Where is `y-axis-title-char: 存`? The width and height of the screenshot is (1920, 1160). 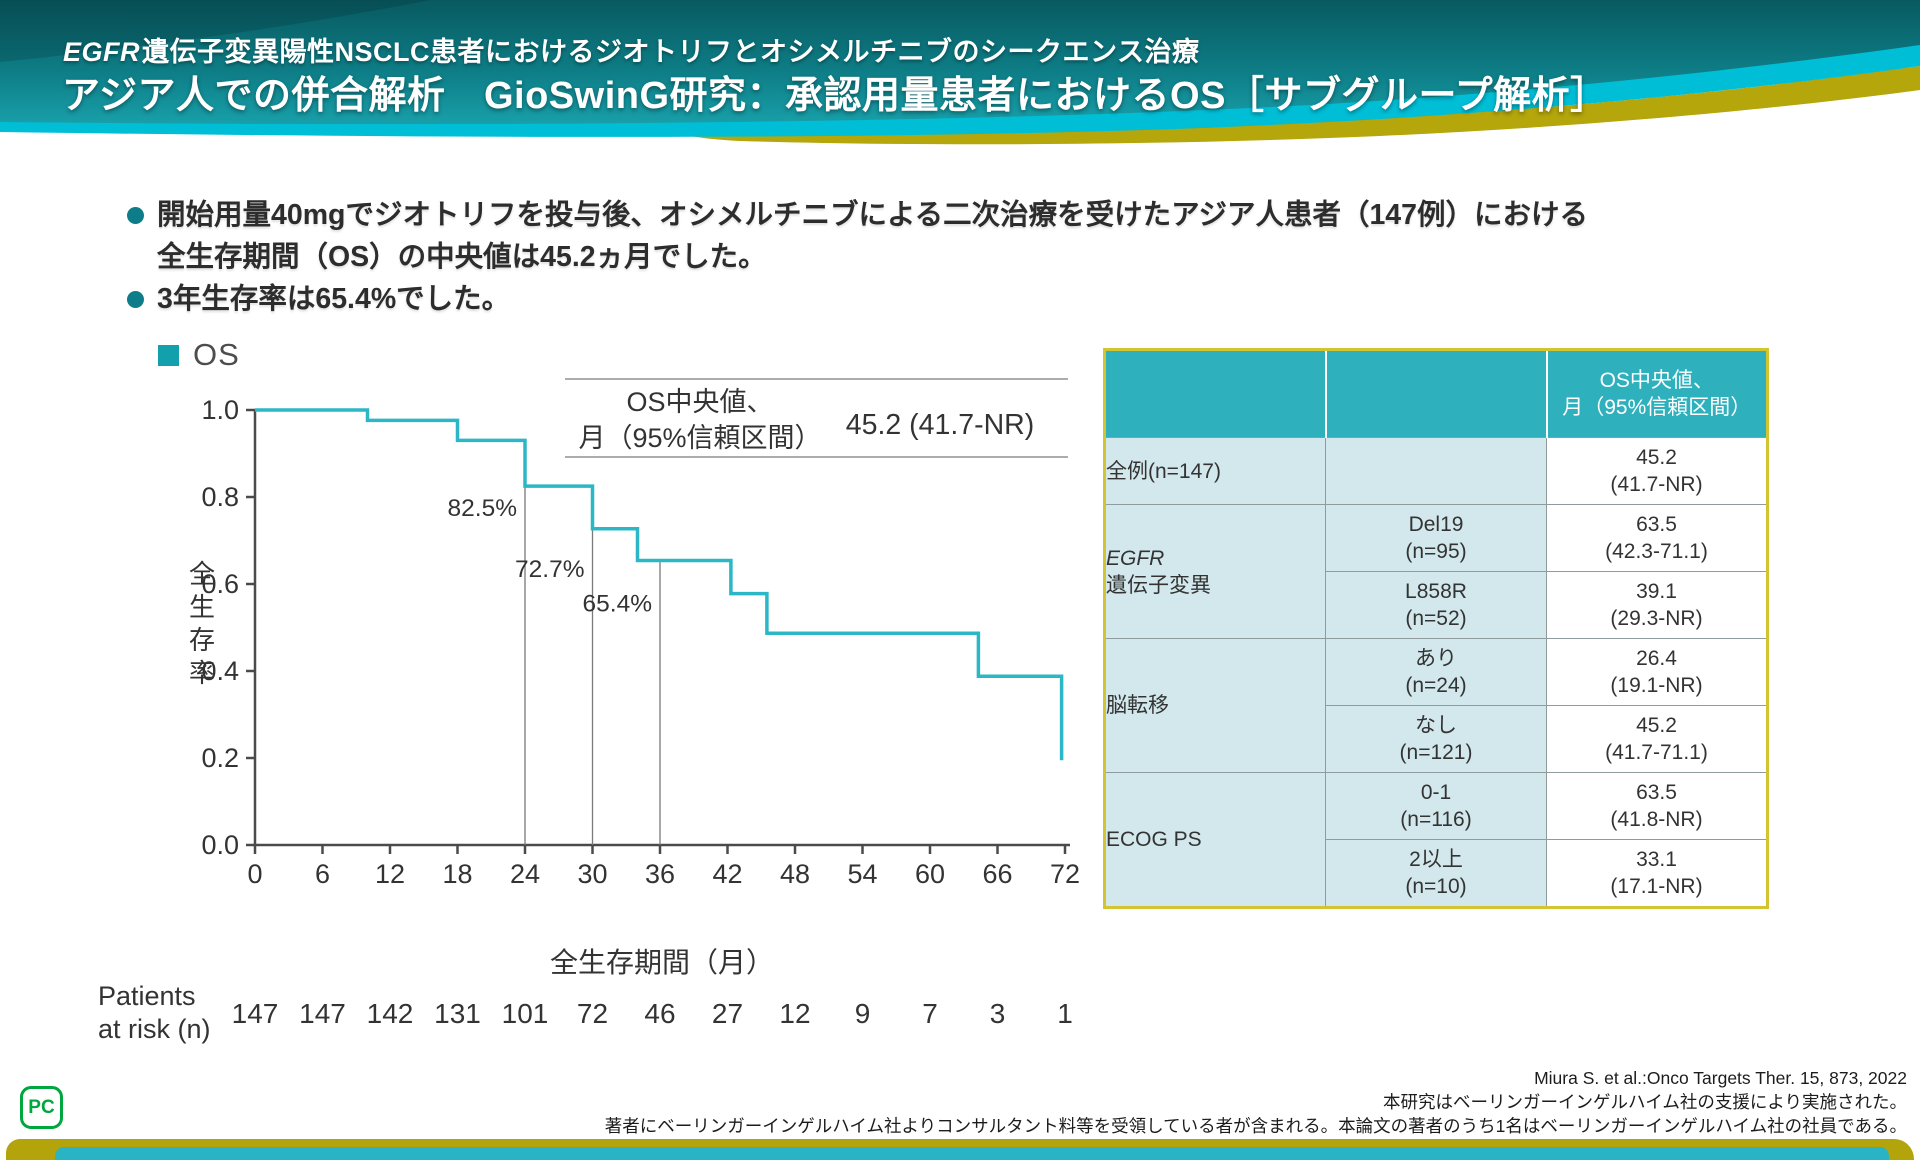
y-axis-title-char: 存 is located at coordinates (202, 640).